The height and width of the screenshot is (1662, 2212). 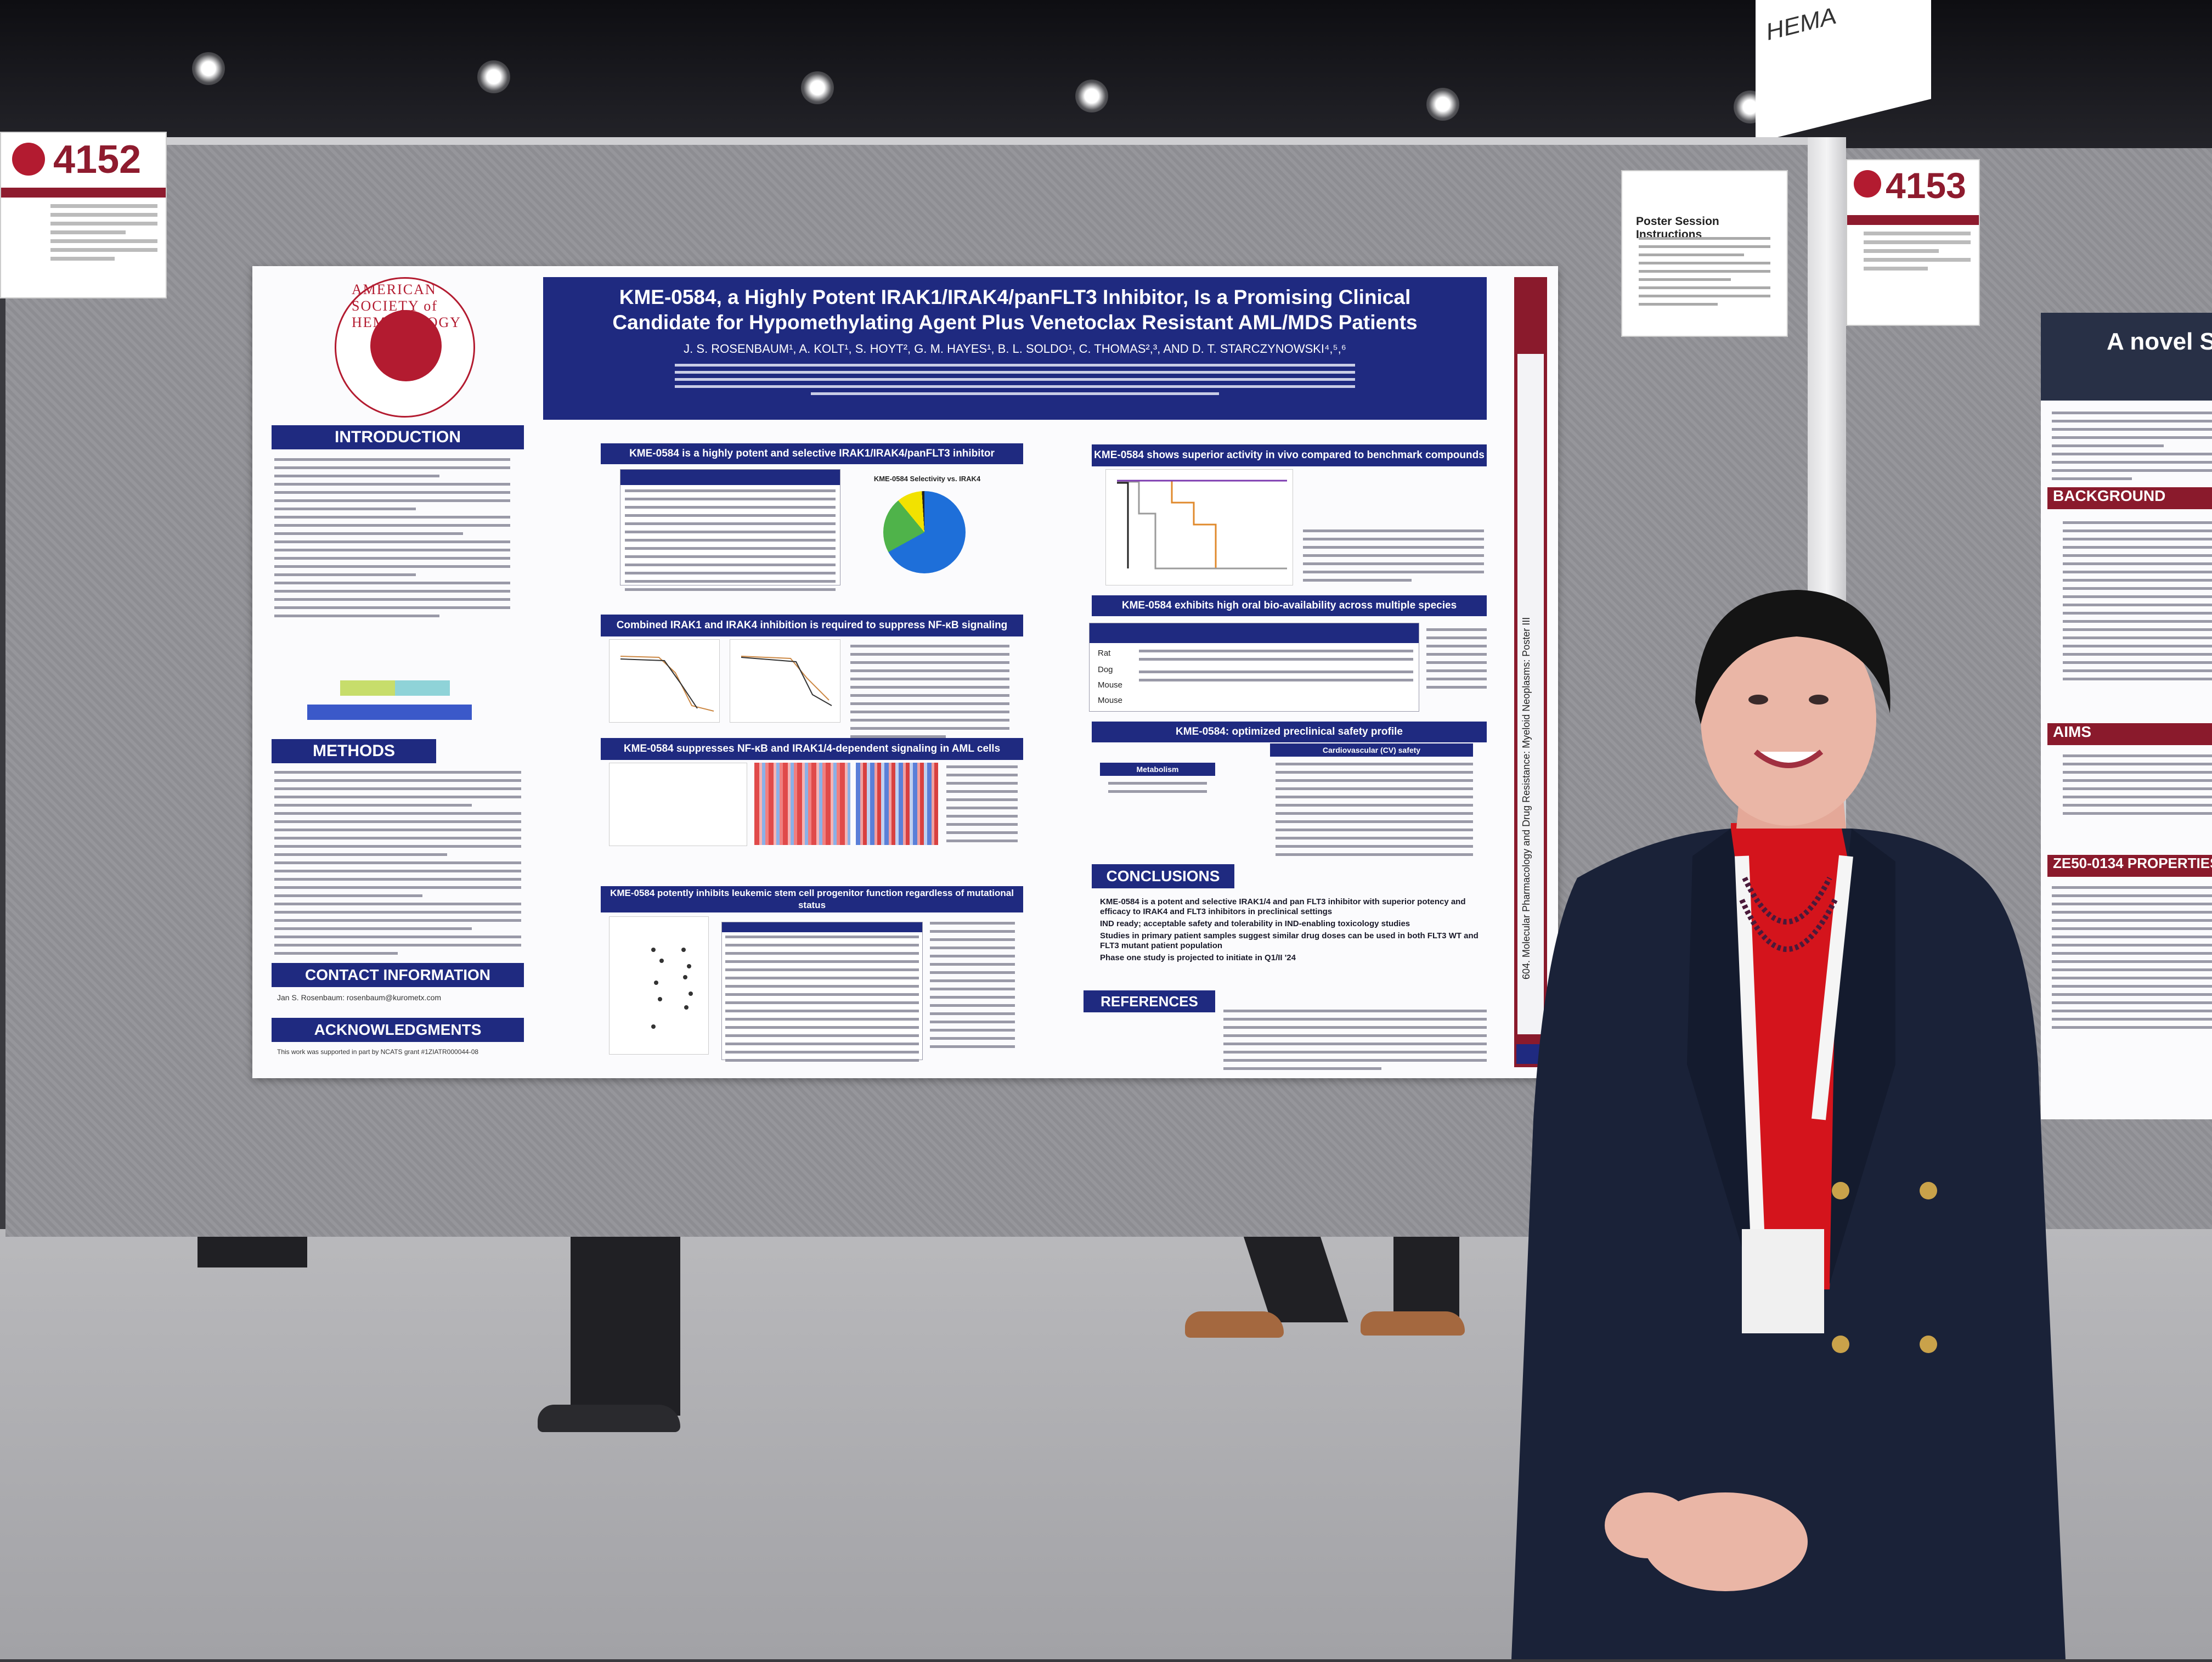 What do you see at coordinates (2159, 341) in the screenshot?
I see `neighbor-poster-title: A novel S` at bounding box center [2159, 341].